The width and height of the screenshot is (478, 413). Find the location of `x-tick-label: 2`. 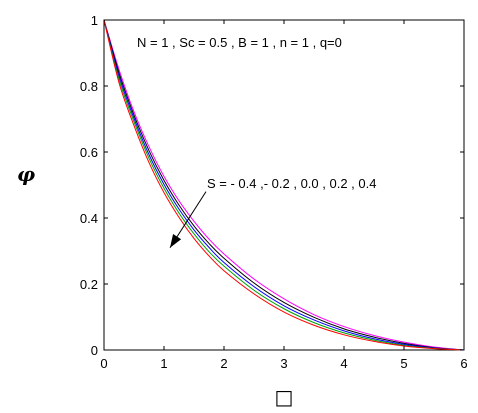

x-tick-label: 2 is located at coordinates (223, 363).